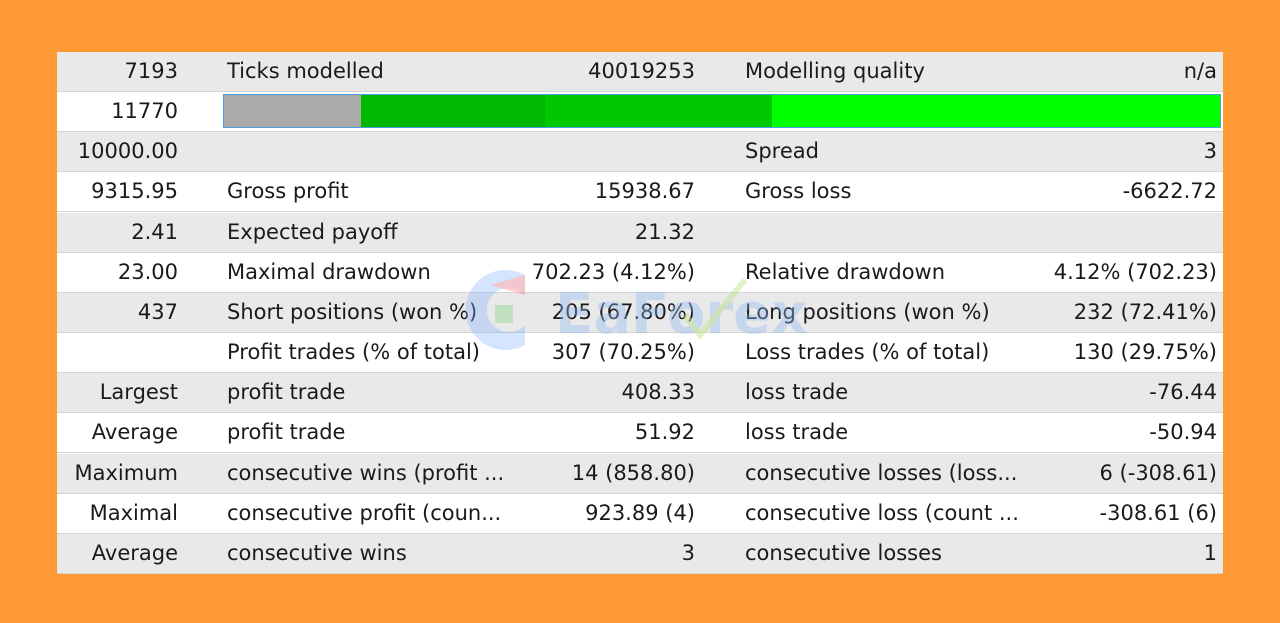  I want to click on row-value-right: 4.12% (702.23), so click(1135, 271).